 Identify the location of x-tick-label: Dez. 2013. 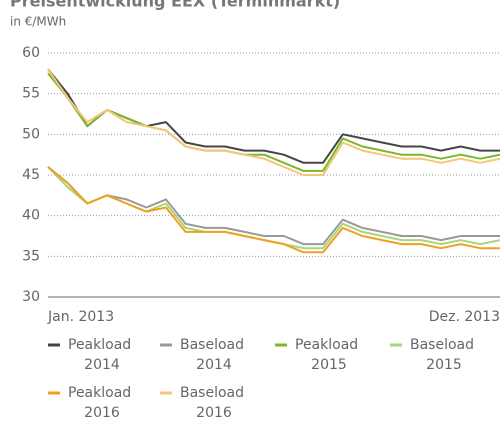
(464, 317).